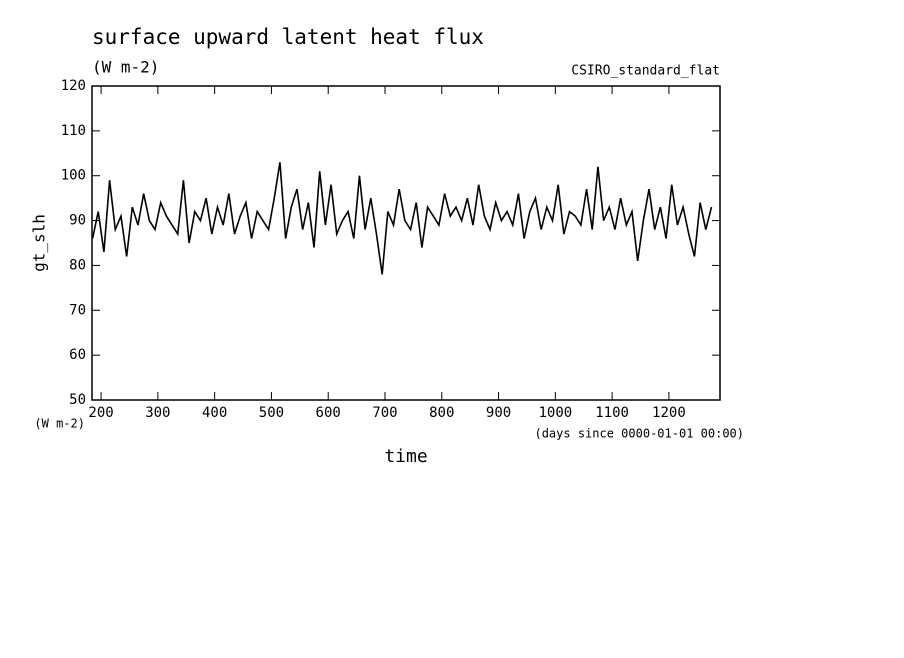 Image resolution: width=904 pixels, height=658 pixels. What do you see at coordinates (39, 243) in the screenshot?
I see `y-axis-label: gt_slh` at bounding box center [39, 243].